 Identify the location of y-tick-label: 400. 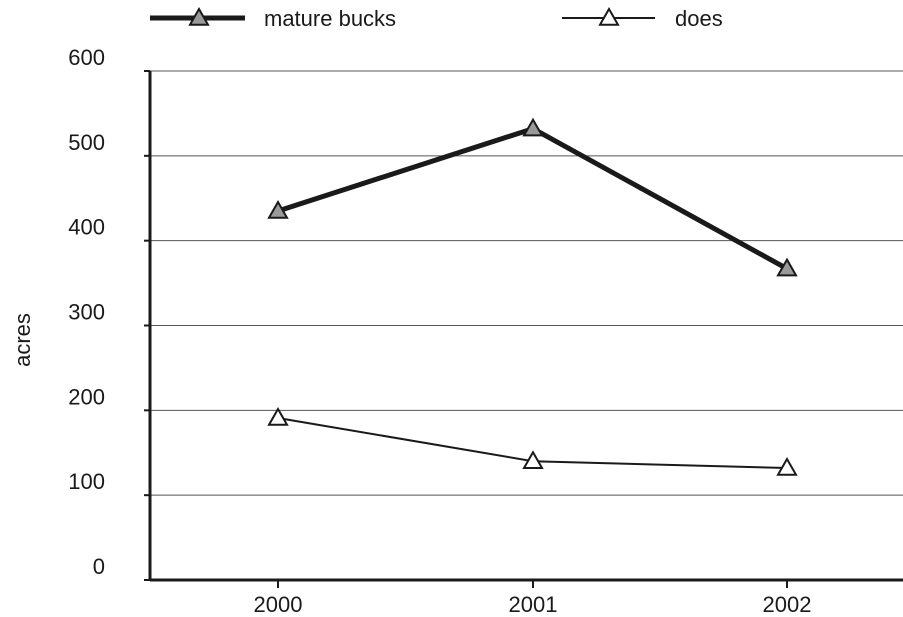
(86, 227).